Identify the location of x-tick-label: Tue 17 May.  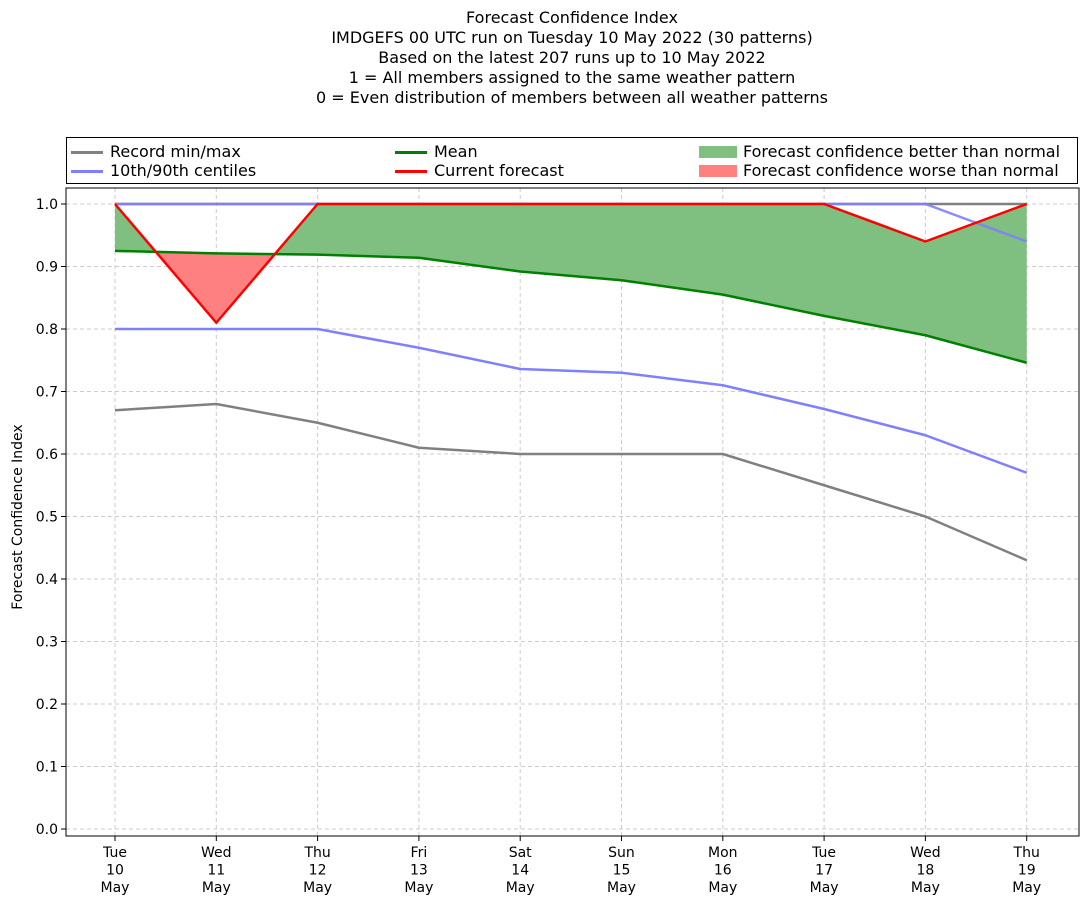
(824, 870).